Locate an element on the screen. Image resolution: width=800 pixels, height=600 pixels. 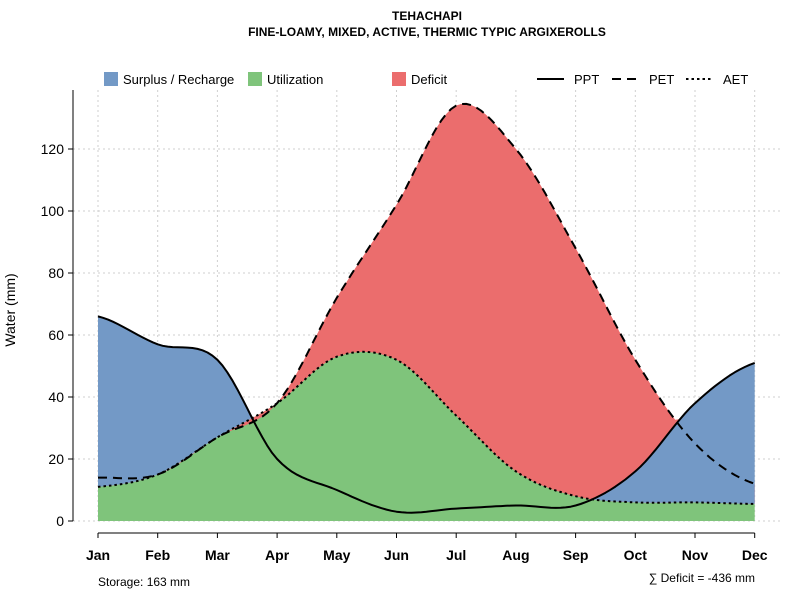
legend-label: Surplus / Recharge is located at coordinates (178, 79).